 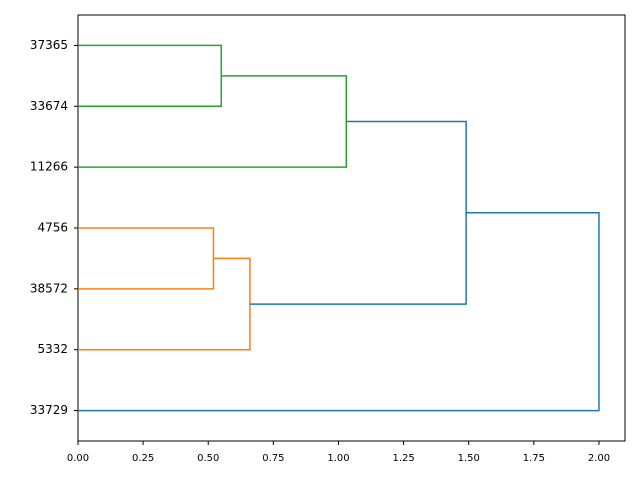 What do you see at coordinates (78, 458) in the screenshot?
I see `x-tick-label: 0.00` at bounding box center [78, 458].